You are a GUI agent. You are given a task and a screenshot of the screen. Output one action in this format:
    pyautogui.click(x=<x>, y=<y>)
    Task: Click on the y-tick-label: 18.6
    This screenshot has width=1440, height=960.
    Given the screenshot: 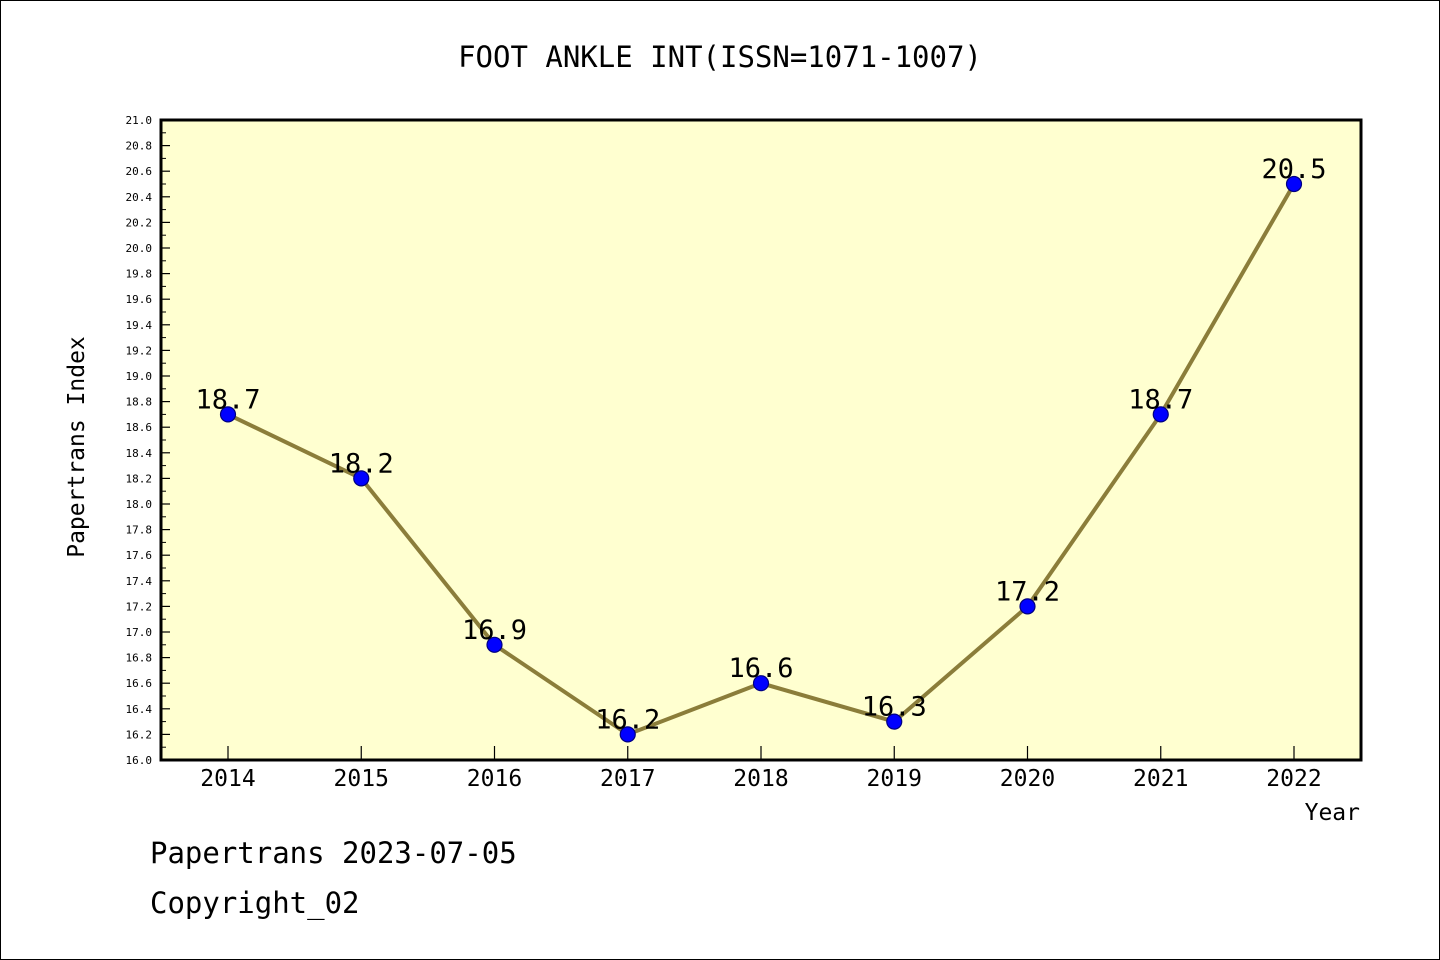 What is the action you would take?
    pyautogui.click(x=139, y=427)
    